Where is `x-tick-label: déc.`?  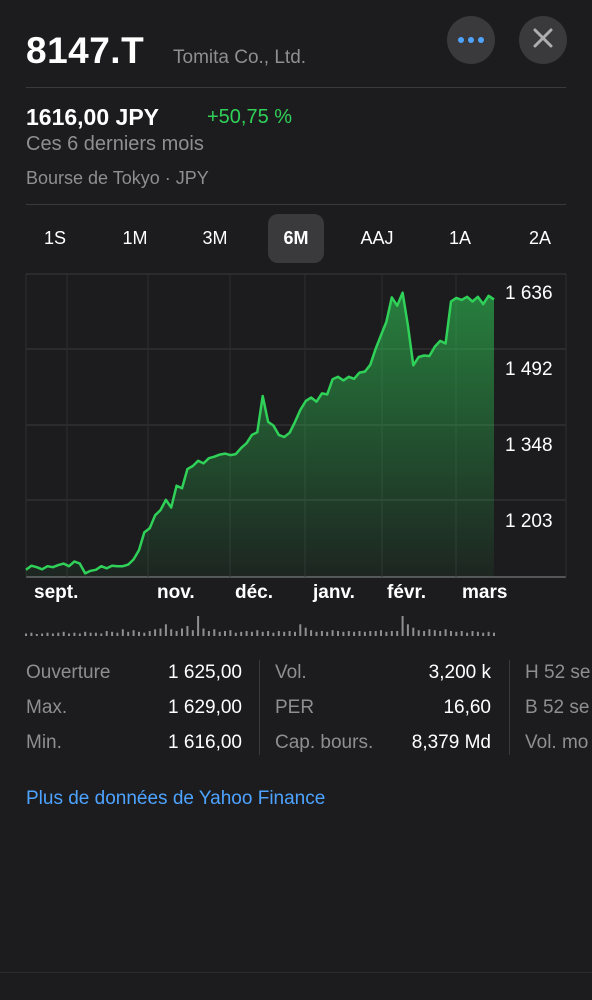
x-tick-label: déc. is located at coordinates (254, 592).